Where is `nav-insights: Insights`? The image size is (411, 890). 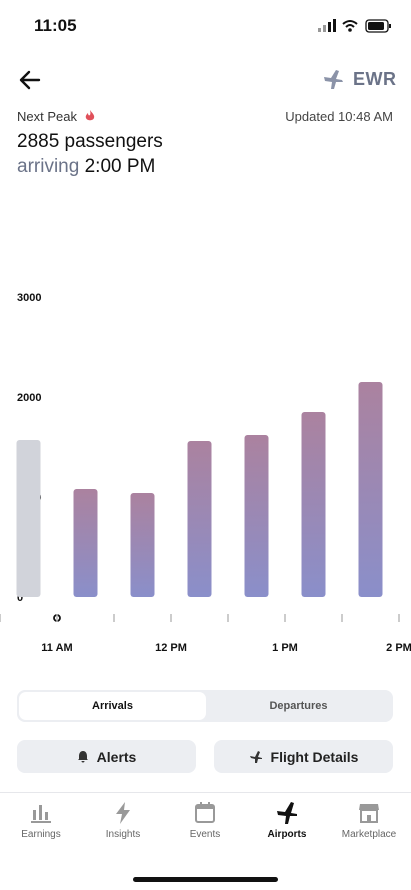 nav-insights: Insights is located at coordinates (123, 820).